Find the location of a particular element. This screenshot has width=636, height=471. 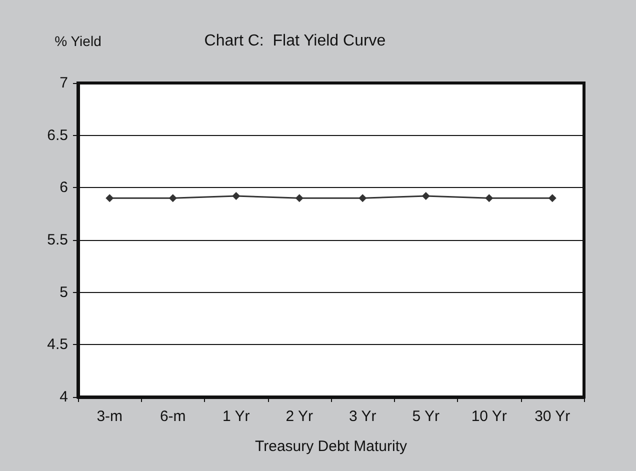

y-tick-label: 7 is located at coordinates (64, 83).